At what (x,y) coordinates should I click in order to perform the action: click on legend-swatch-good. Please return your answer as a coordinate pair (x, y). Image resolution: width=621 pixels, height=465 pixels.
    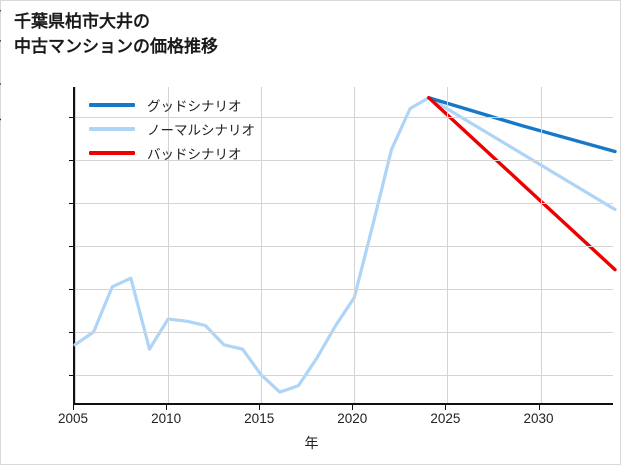
    Looking at the image, I should click on (112, 105).